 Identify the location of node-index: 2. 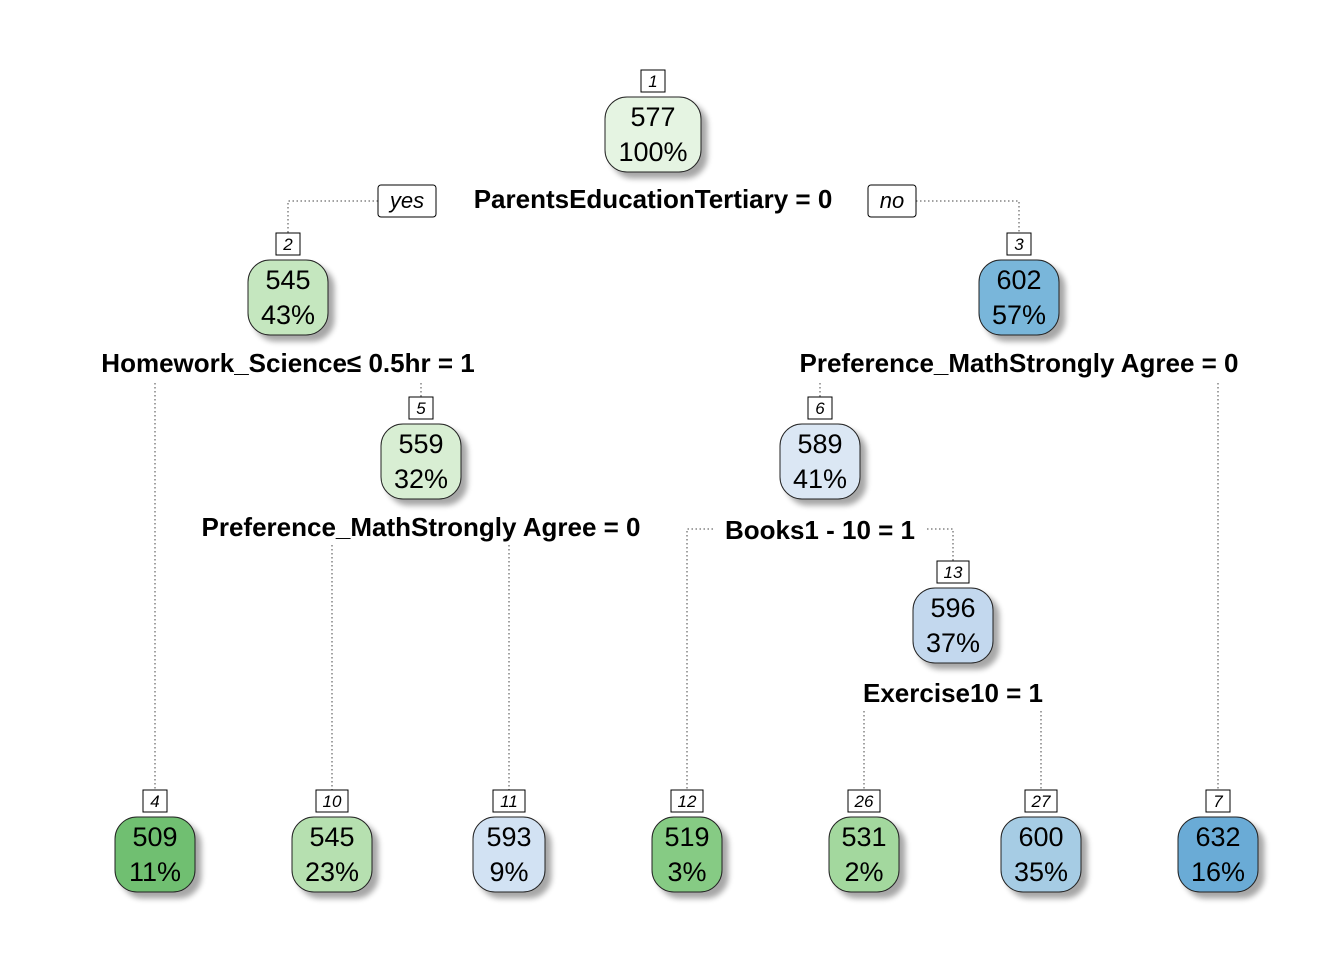
(287, 244).